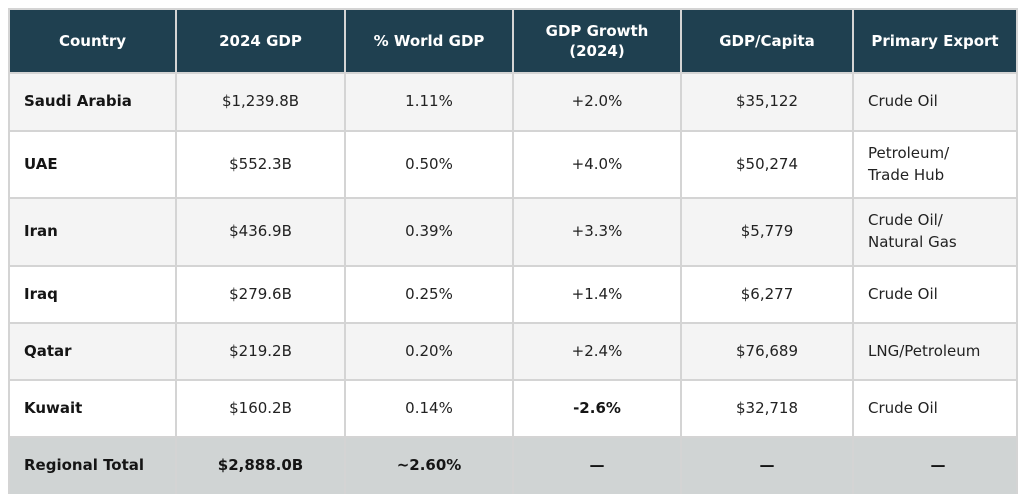 Image resolution: width=1024 pixels, height=494 pixels. I want to click on cell-gdp-growth: +4.0%, so click(597, 164).